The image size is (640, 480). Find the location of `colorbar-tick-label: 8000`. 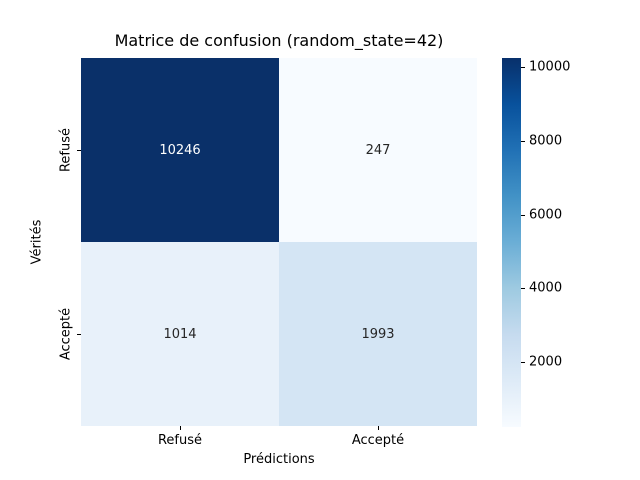

colorbar-tick-label: 8000 is located at coordinates (546, 141).